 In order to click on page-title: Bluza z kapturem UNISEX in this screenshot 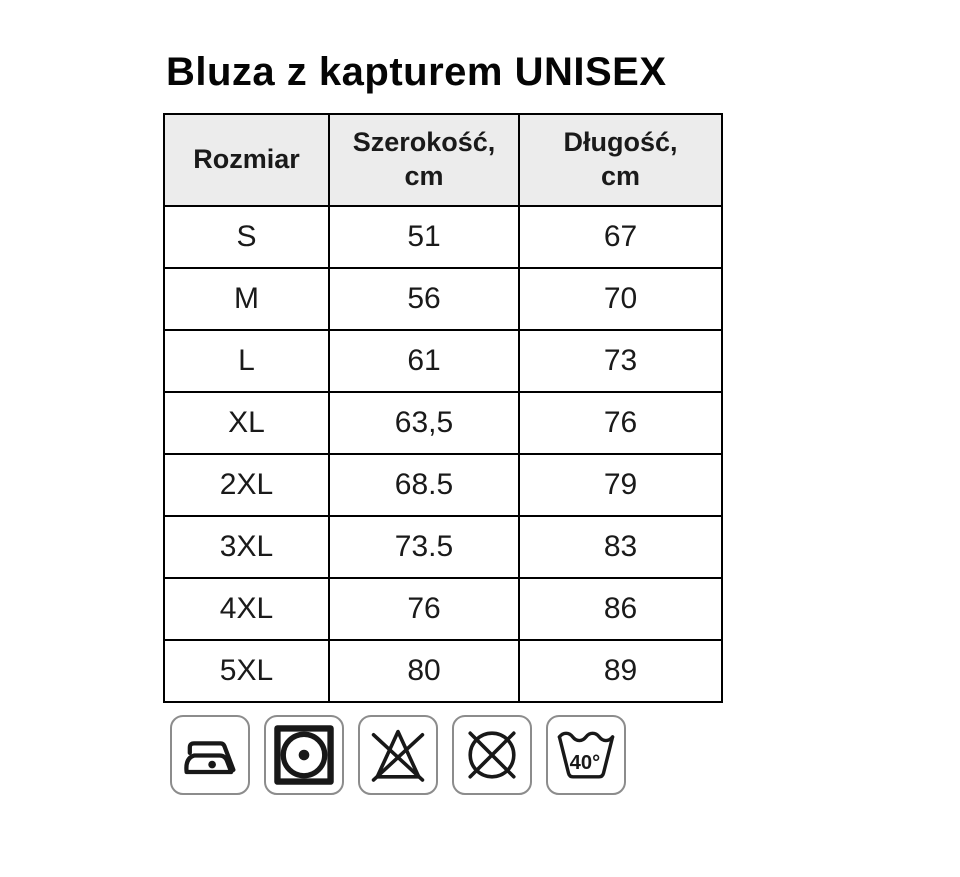, I will do `click(416, 72)`.